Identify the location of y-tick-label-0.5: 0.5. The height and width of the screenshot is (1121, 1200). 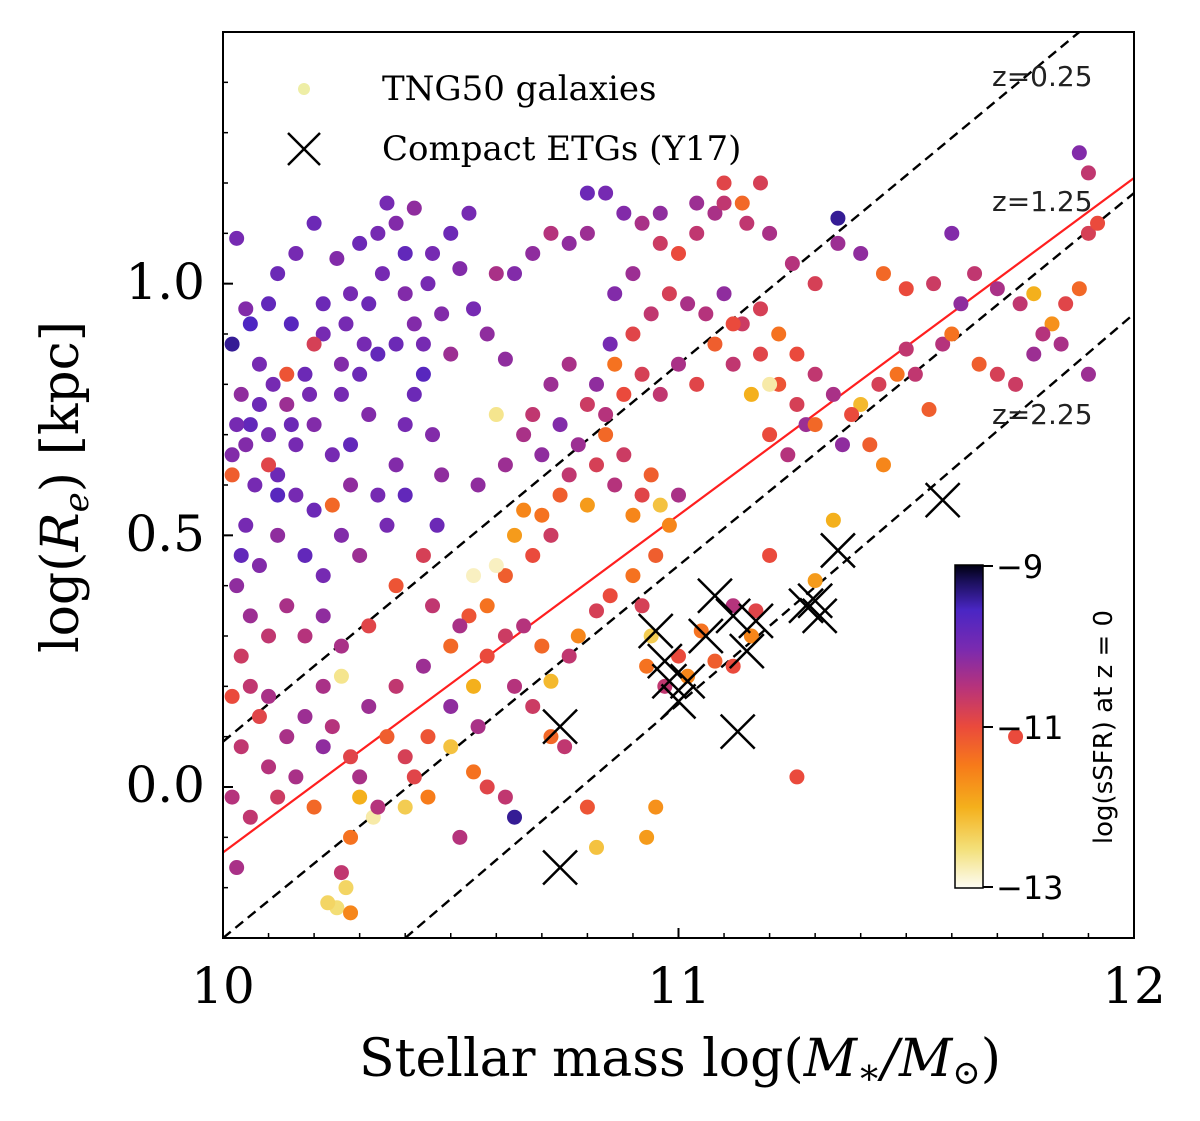
(165, 534).